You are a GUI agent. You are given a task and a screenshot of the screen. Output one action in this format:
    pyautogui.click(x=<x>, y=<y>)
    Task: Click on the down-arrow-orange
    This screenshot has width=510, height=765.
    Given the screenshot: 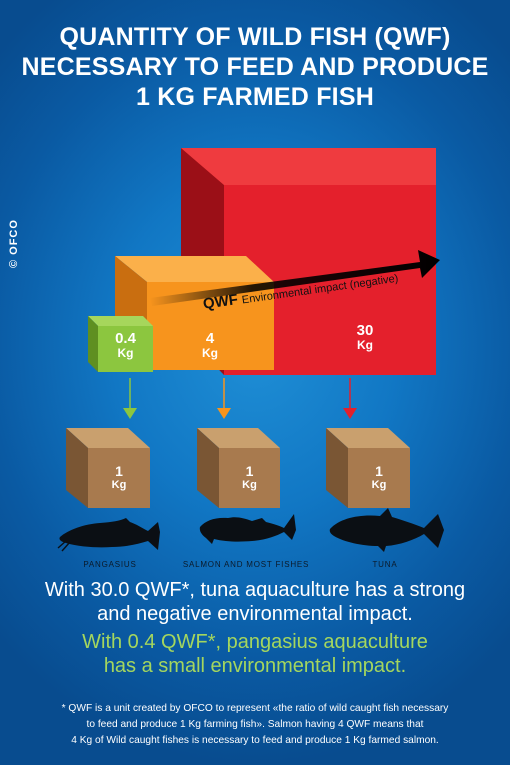 What is the action you would take?
    pyautogui.click(x=224, y=398)
    